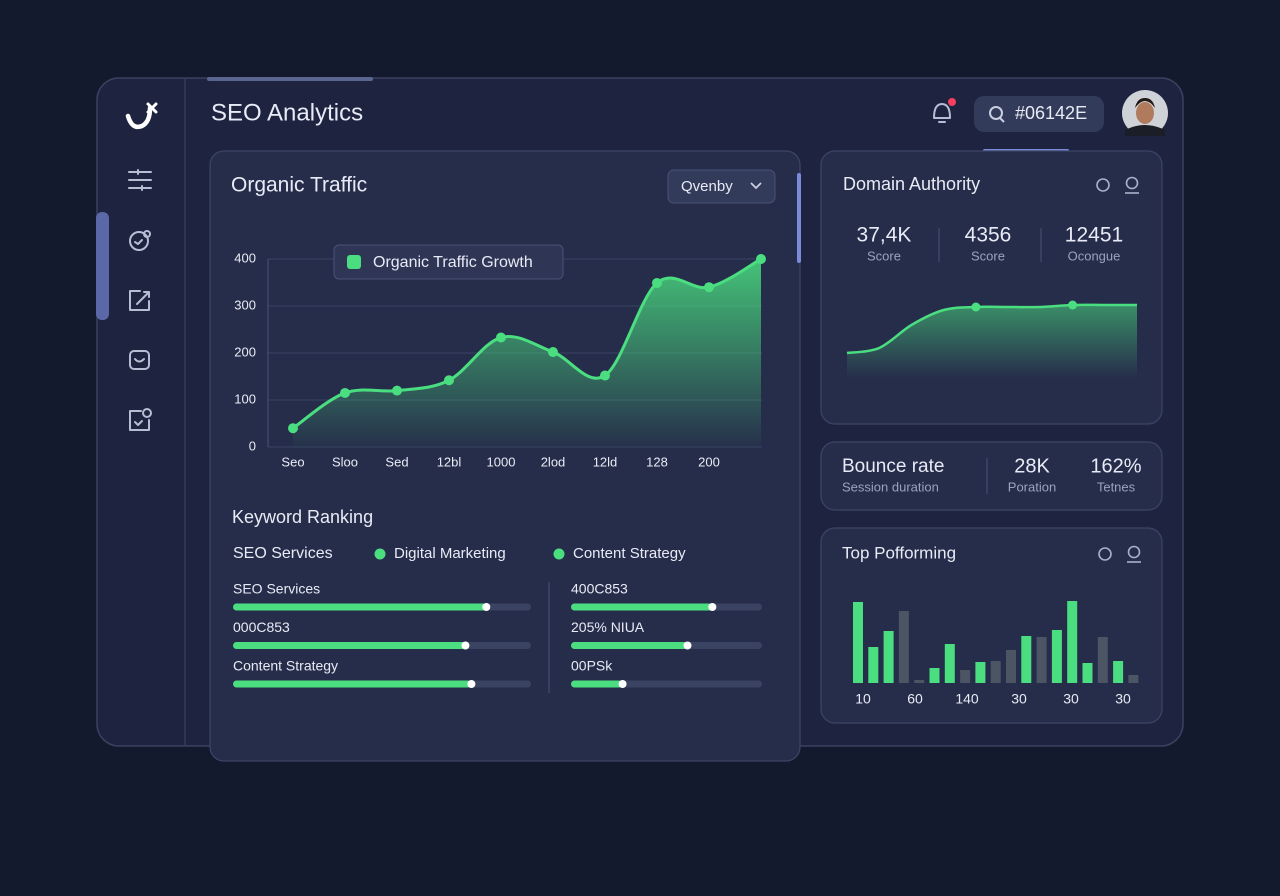  What do you see at coordinates (553, 461) in the screenshot?
I see `x-tick-label: 2lod` at bounding box center [553, 461].